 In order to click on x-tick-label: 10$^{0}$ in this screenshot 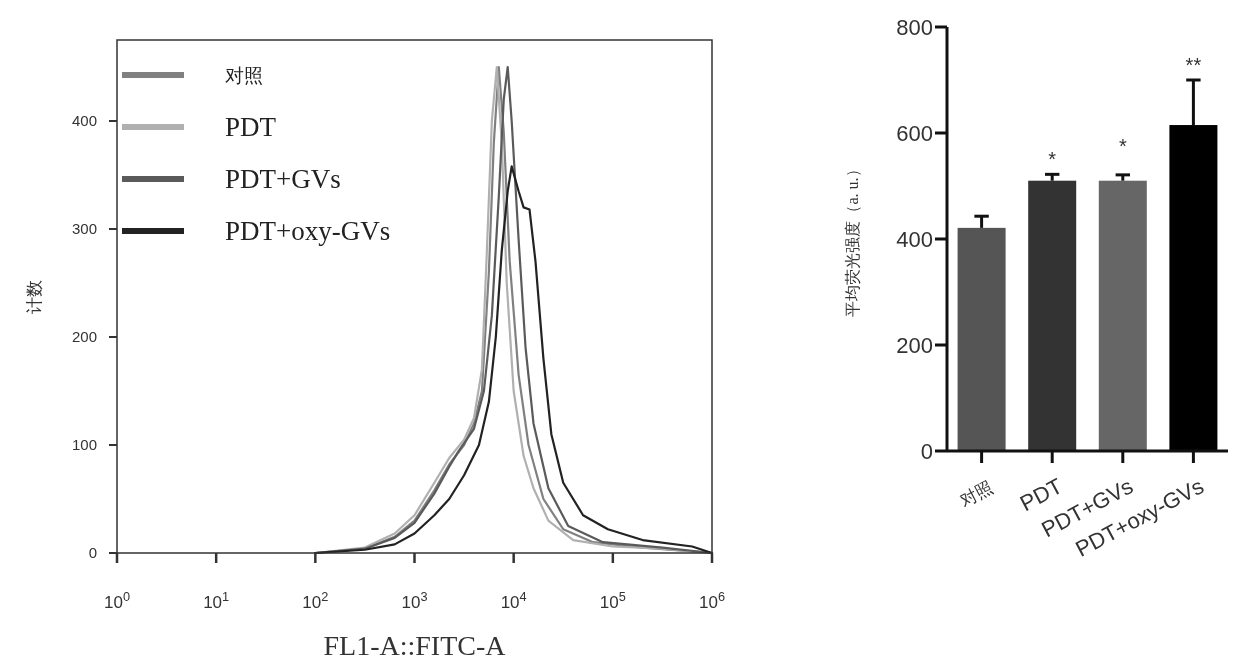, I will do `click(117, 600)`.